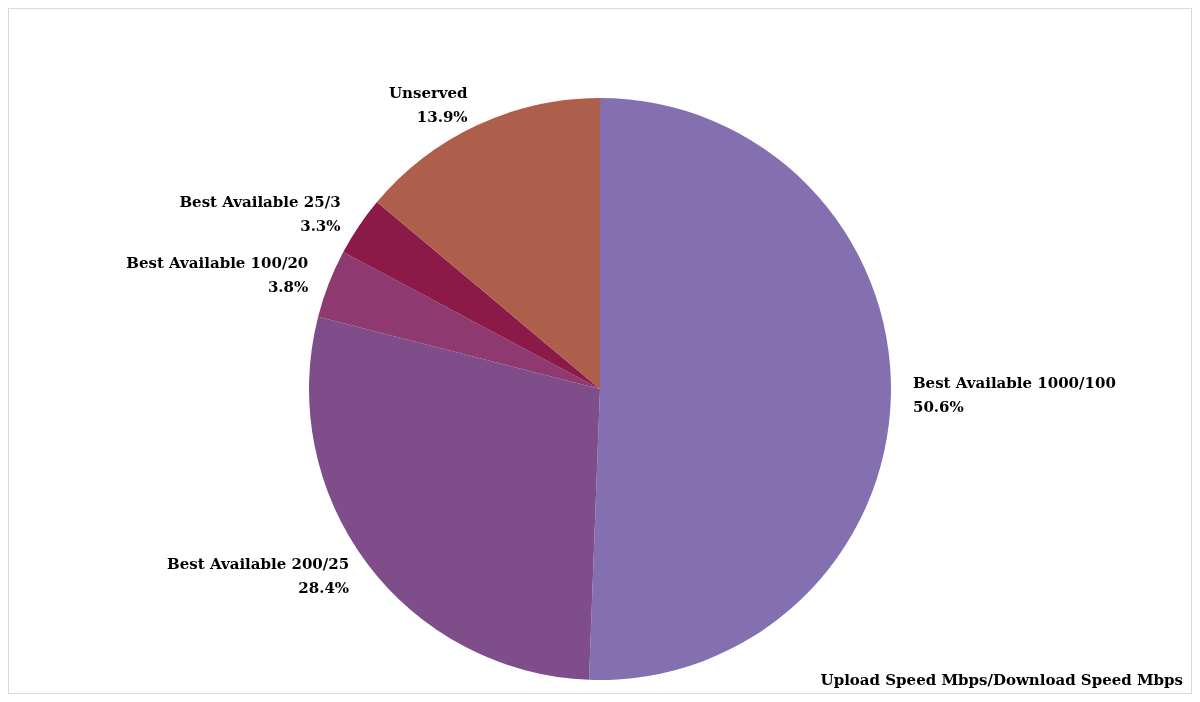 Image resolution: width=1200 pixels, height=702 pixels. Describe the element at coordinates (442, 117) in the screenshot. I see `data-label: 13.9%` at that location.